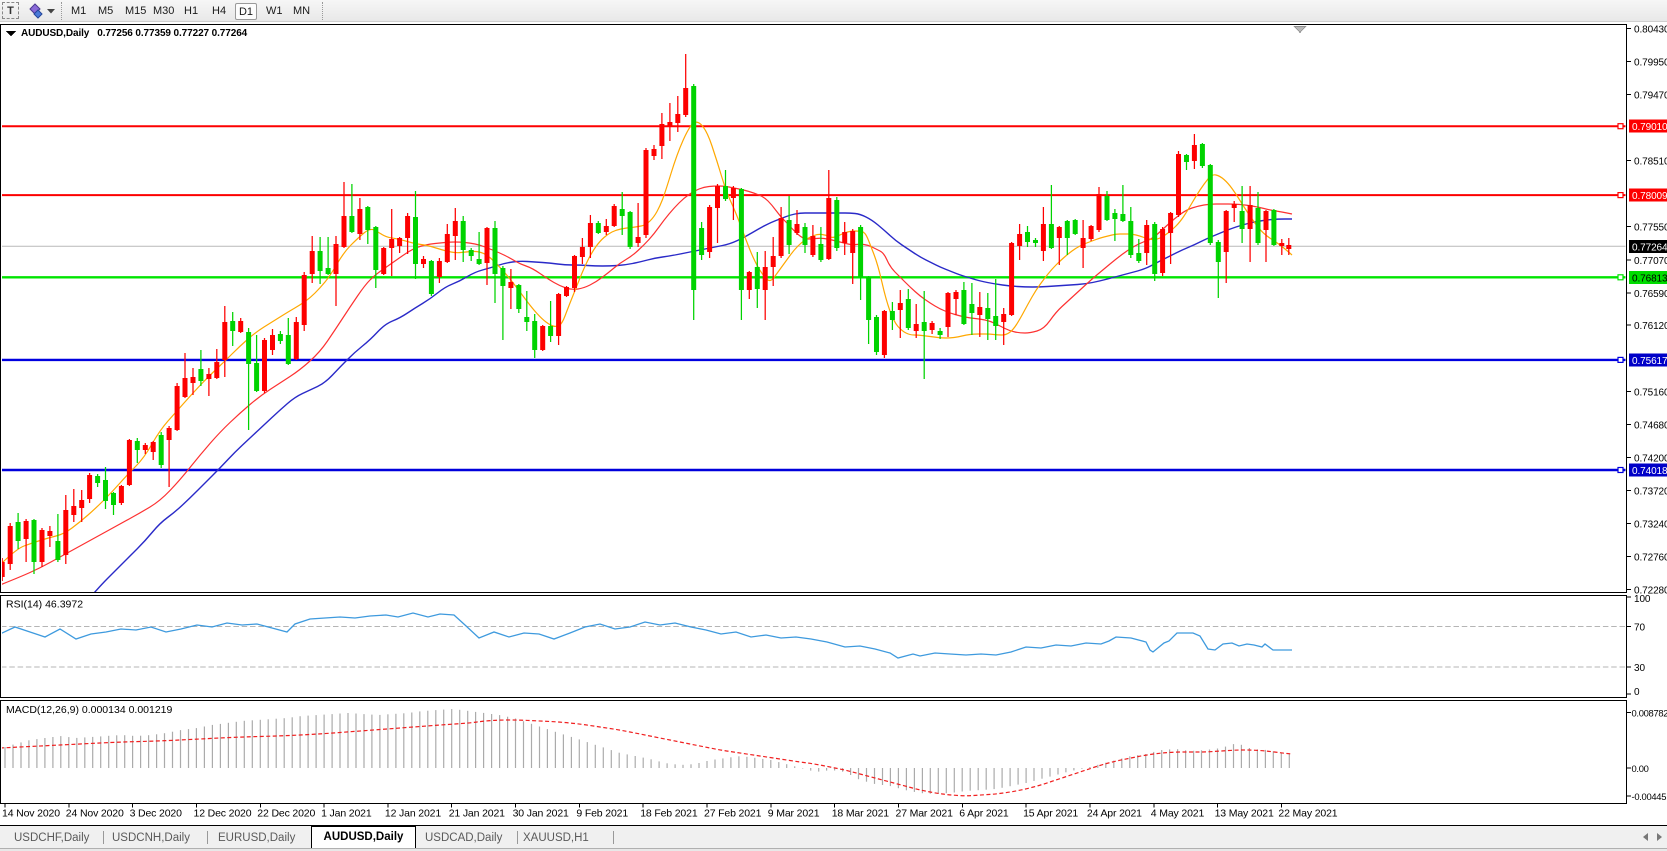 This screenshot has height=851, width=1667. I want to click on svg-text: 0.76120, so click(1650, 326).